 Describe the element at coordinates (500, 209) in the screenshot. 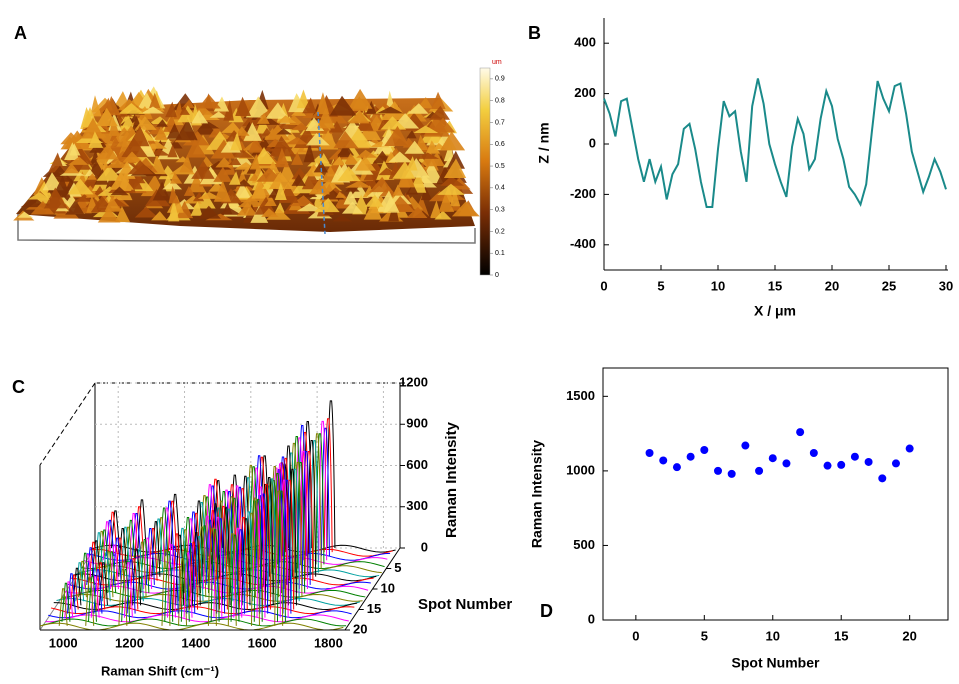

I see `colorbar-tick-label: 0.3` at that location.